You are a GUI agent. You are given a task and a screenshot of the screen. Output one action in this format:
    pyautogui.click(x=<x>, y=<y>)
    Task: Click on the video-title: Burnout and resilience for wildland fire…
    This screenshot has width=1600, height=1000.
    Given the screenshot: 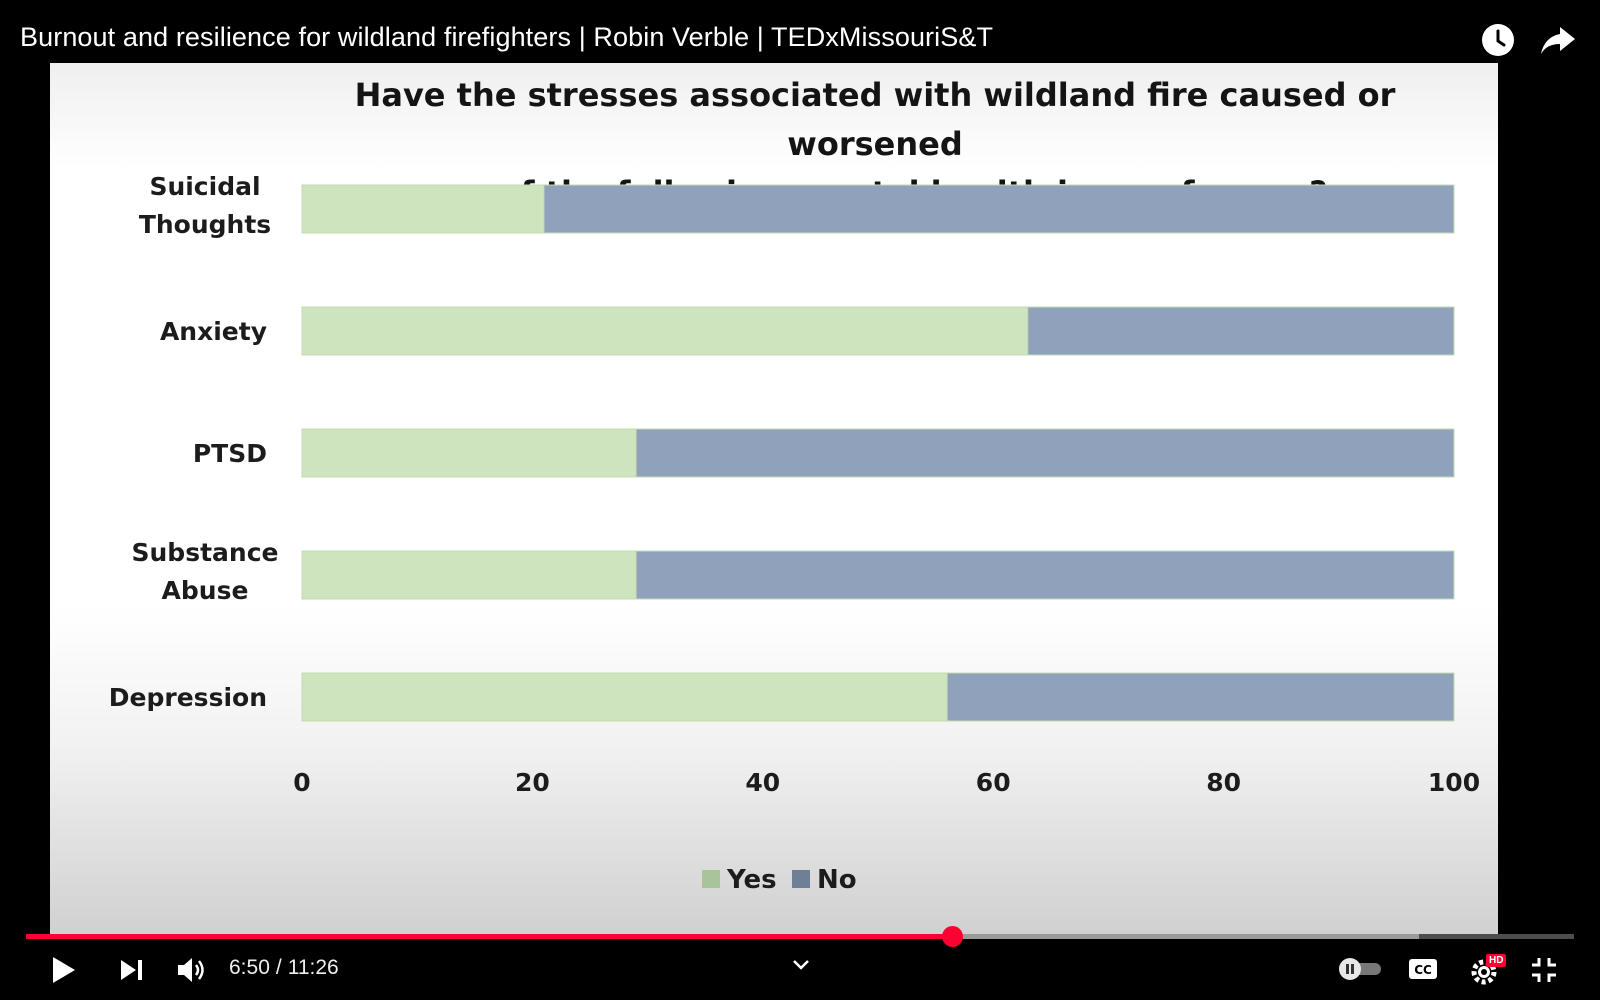 What is the action you would take?
    pyautogui.click(x=507, y=37)
    